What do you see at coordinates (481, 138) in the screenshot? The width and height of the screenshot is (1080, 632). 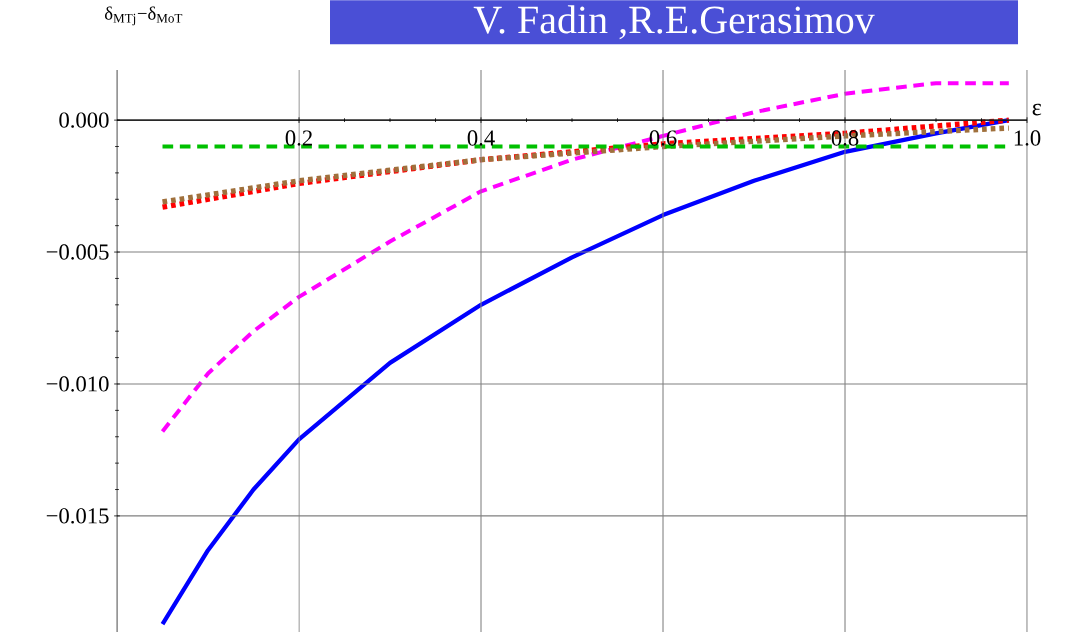 I see `x-tick-label: 0.4` at bounding box center [481, 138].